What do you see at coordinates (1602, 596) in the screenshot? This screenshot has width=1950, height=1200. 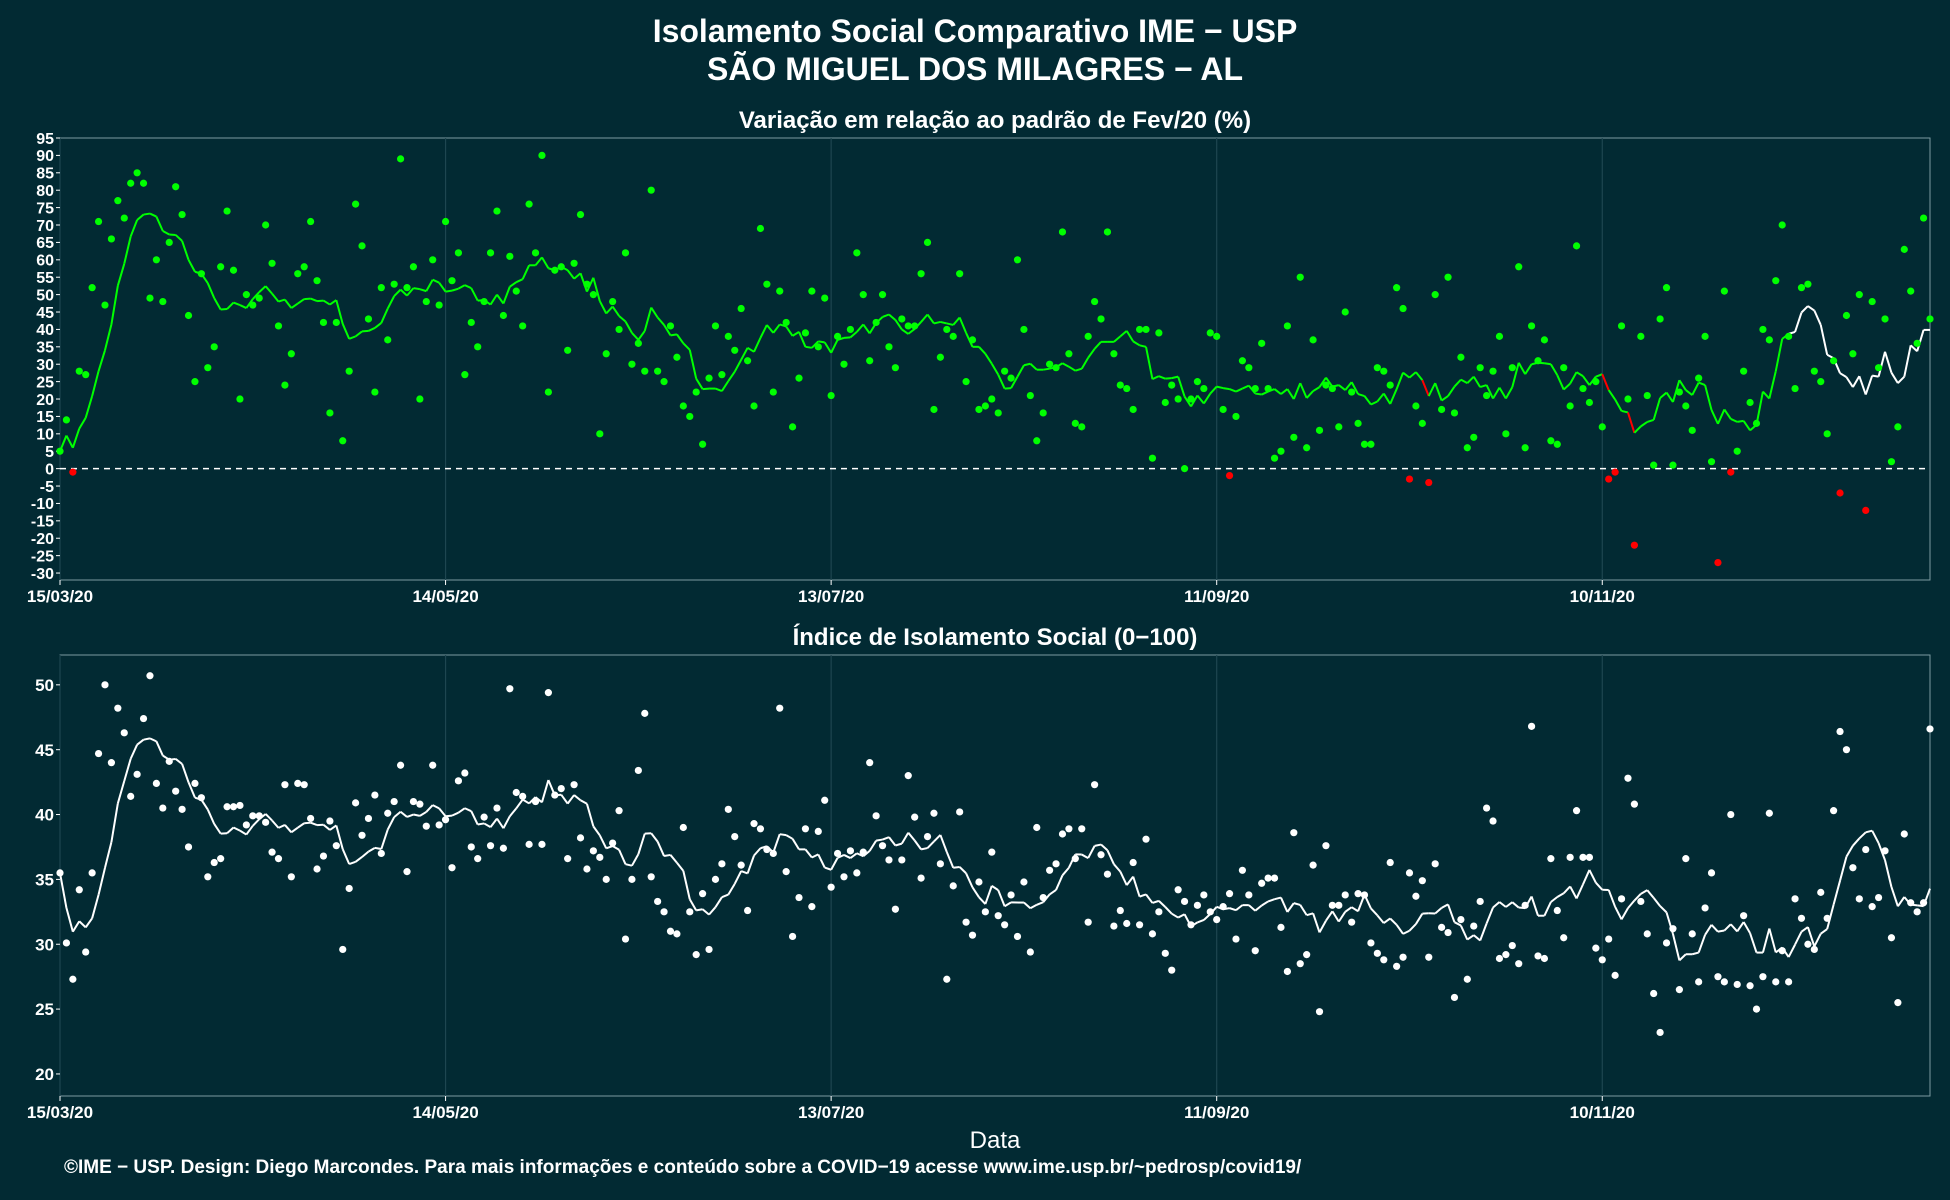 I see `x-tick-label: 10/11/20` at bounding box center [1602, 596].